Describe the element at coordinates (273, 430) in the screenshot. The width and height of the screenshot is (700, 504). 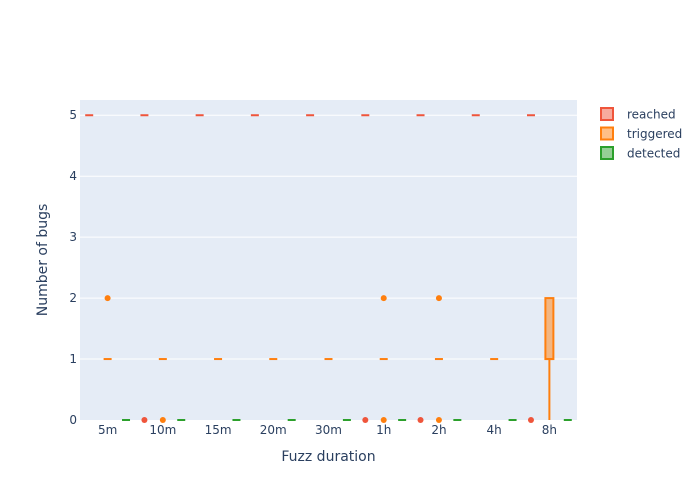
I see `x-tick-label: 20m` at that location.